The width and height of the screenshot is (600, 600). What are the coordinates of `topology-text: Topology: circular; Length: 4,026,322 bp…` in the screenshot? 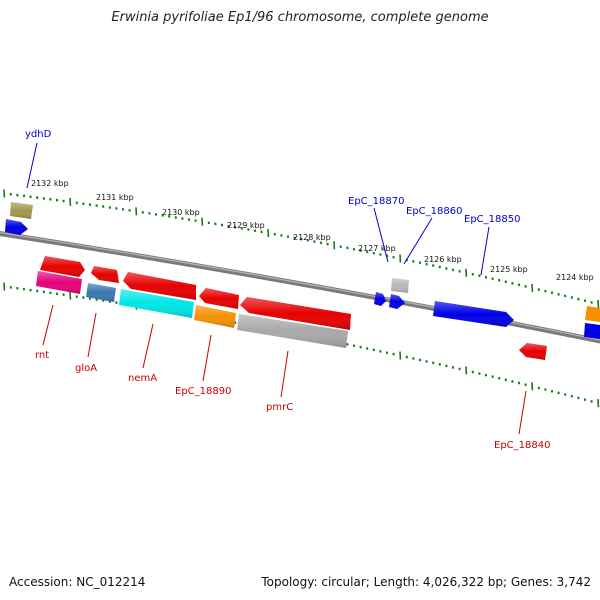 It's located at (426, 582).